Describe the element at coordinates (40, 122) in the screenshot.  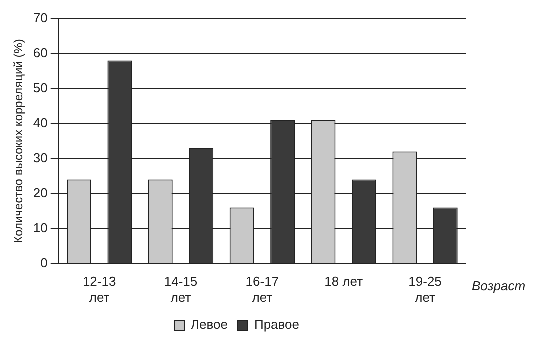
I see `y-tick-label: 40` at that location.